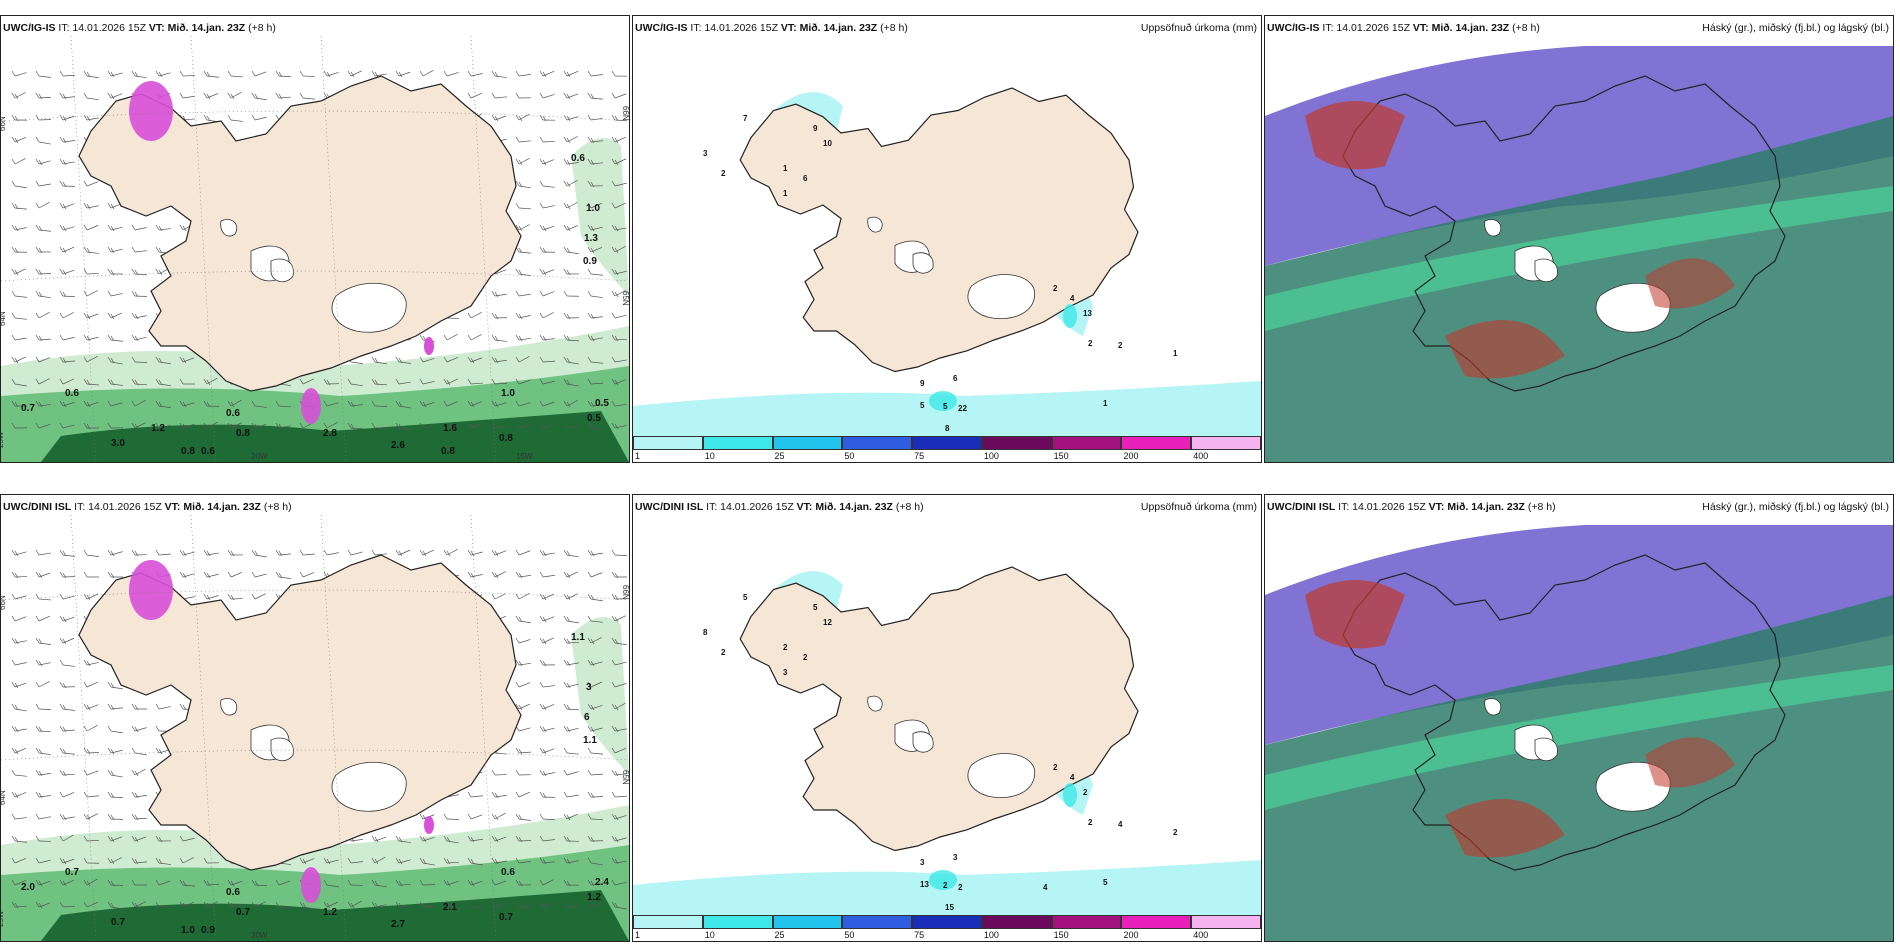 Image resolution: width=1900 pixels, height=950 pixels. What do you see at coordinates (943, 880) in the screenshot?
I see `precip-area-cyan` at bounding box center [943, 880].